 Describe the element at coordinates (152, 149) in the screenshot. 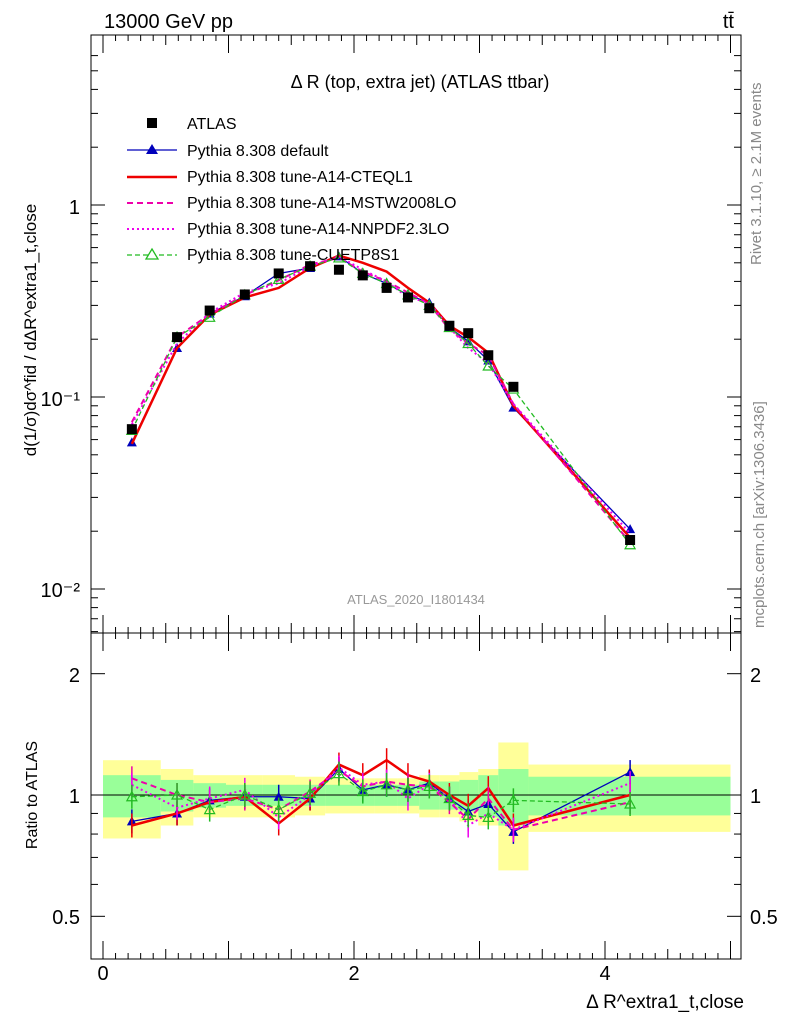

I see `legend-marker-default` at that location.